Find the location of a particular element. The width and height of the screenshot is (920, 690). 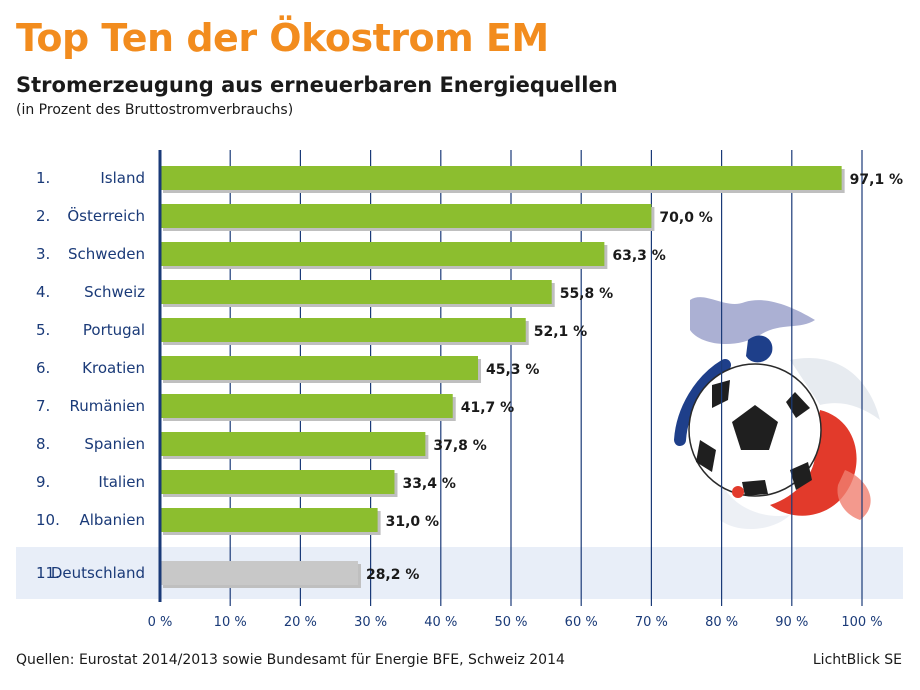

data-label: 41,7 % is located at coordinates (487, 408).